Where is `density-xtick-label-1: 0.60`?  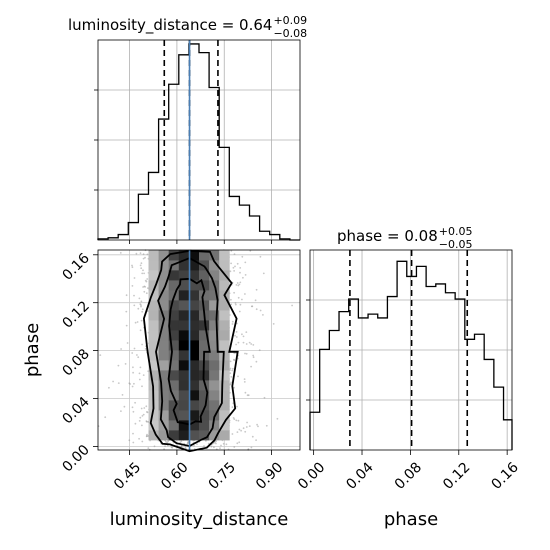 density-xtick-label-1: 0.60 is located at coordinates (174, 475).